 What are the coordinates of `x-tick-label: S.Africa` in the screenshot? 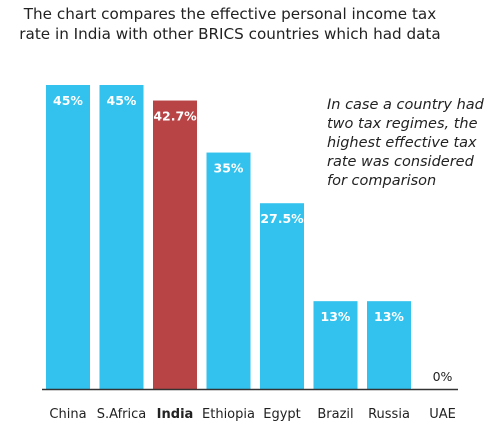 It's located at (121, 414).